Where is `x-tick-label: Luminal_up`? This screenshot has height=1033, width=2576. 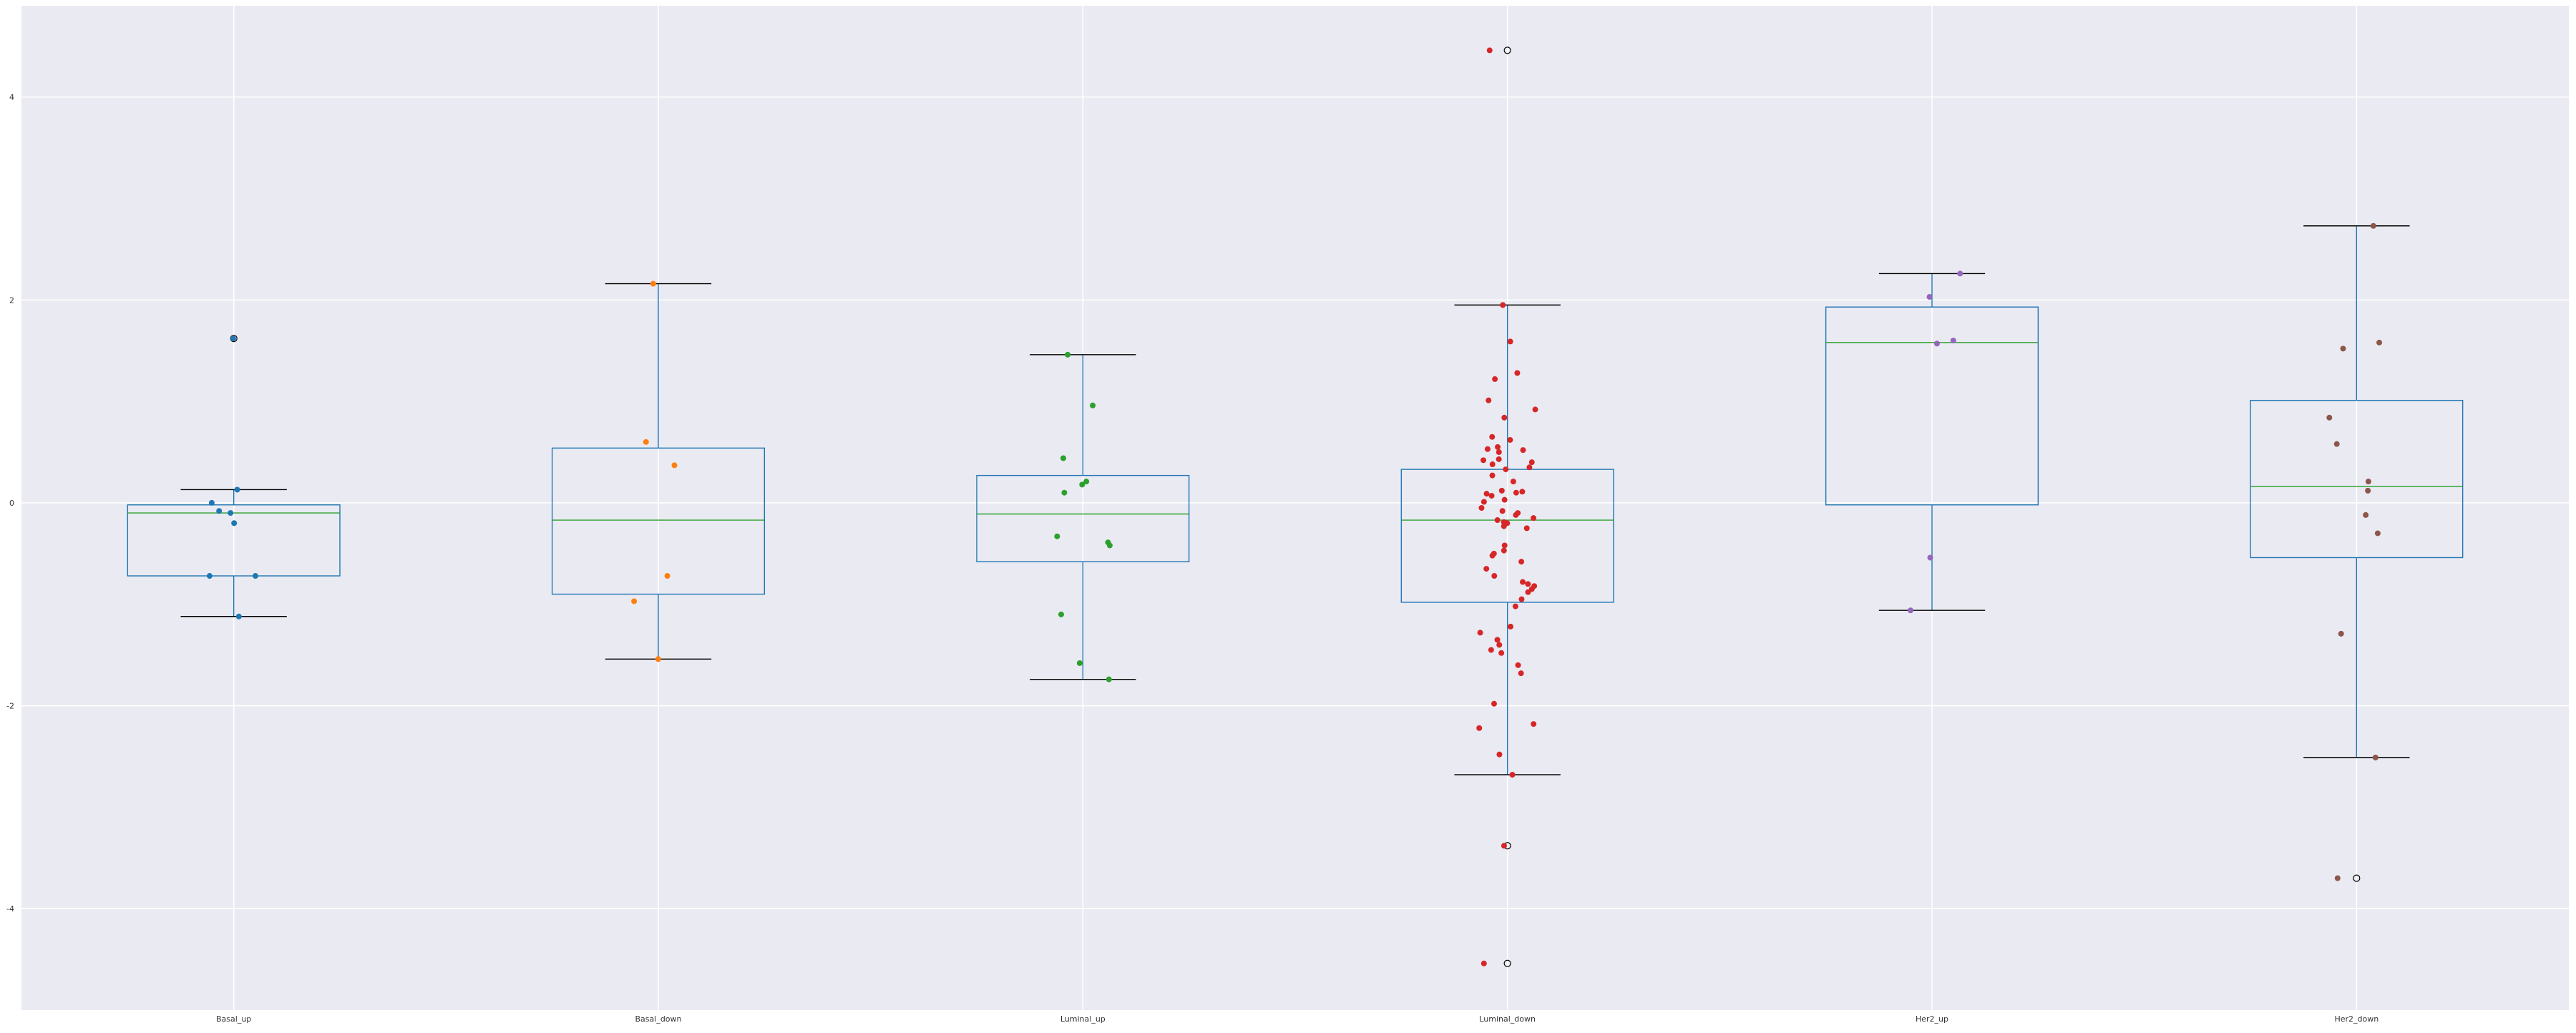
x-tick-label: Luminal_up is located at coordinates (1083, 1019).